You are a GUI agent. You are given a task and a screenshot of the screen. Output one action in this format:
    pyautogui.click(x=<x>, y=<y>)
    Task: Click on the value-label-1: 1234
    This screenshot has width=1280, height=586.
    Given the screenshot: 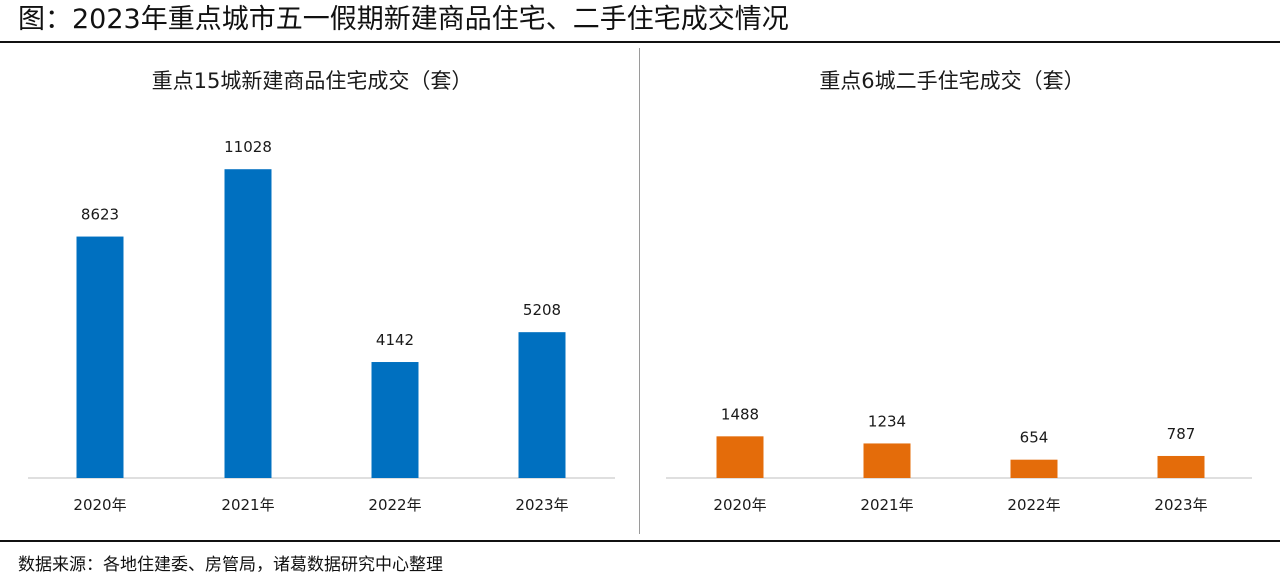 What is the action you would take?
    pyautogui.click(x=887, y=421)
    